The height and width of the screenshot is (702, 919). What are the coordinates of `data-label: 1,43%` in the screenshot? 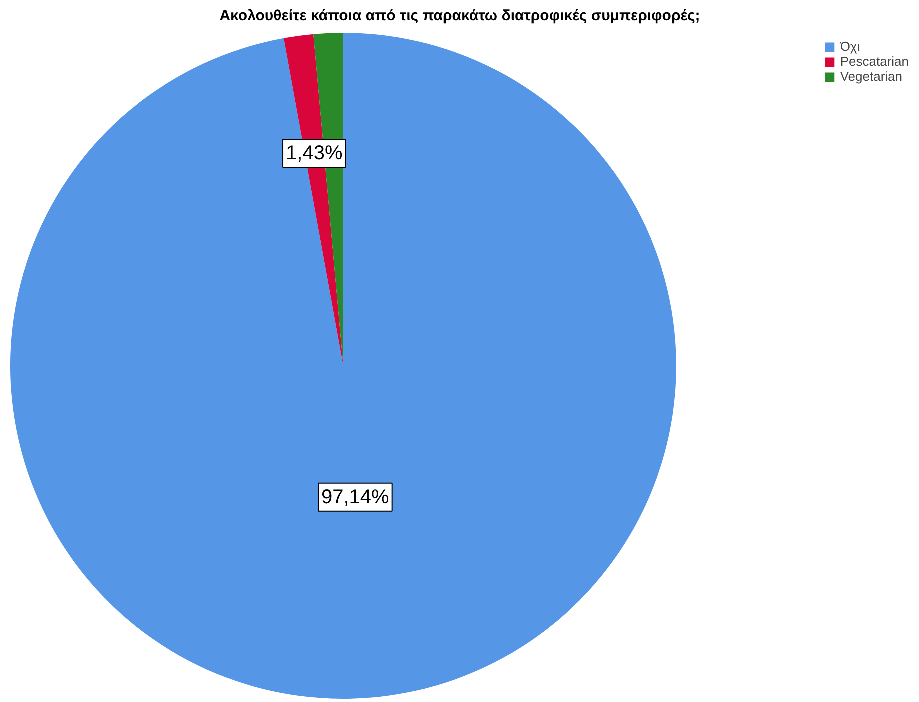 It's located at (314, 153).